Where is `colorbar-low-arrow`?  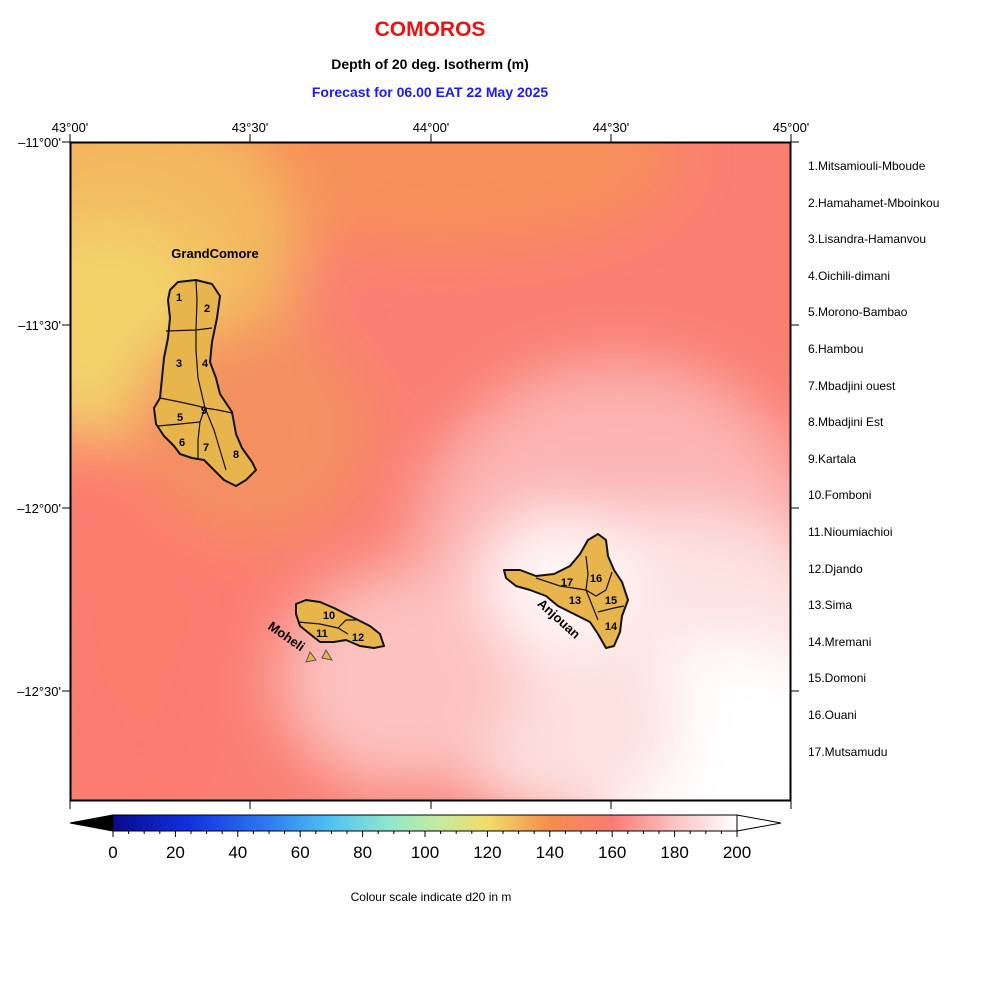 colorbar-low-arrow is located at coordinates (91, 823).